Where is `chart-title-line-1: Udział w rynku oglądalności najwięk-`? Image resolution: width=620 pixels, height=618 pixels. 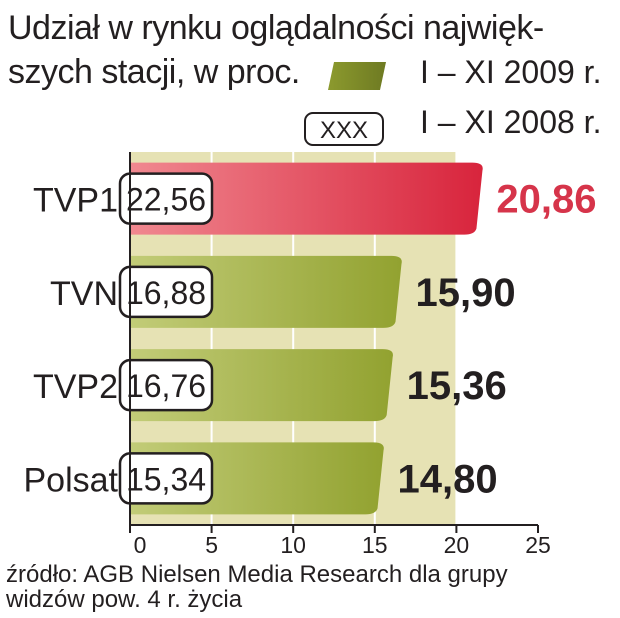
chart-title-line-1: Udział w rynku oglądalności najwięk- is located at coordinates (276, 28).